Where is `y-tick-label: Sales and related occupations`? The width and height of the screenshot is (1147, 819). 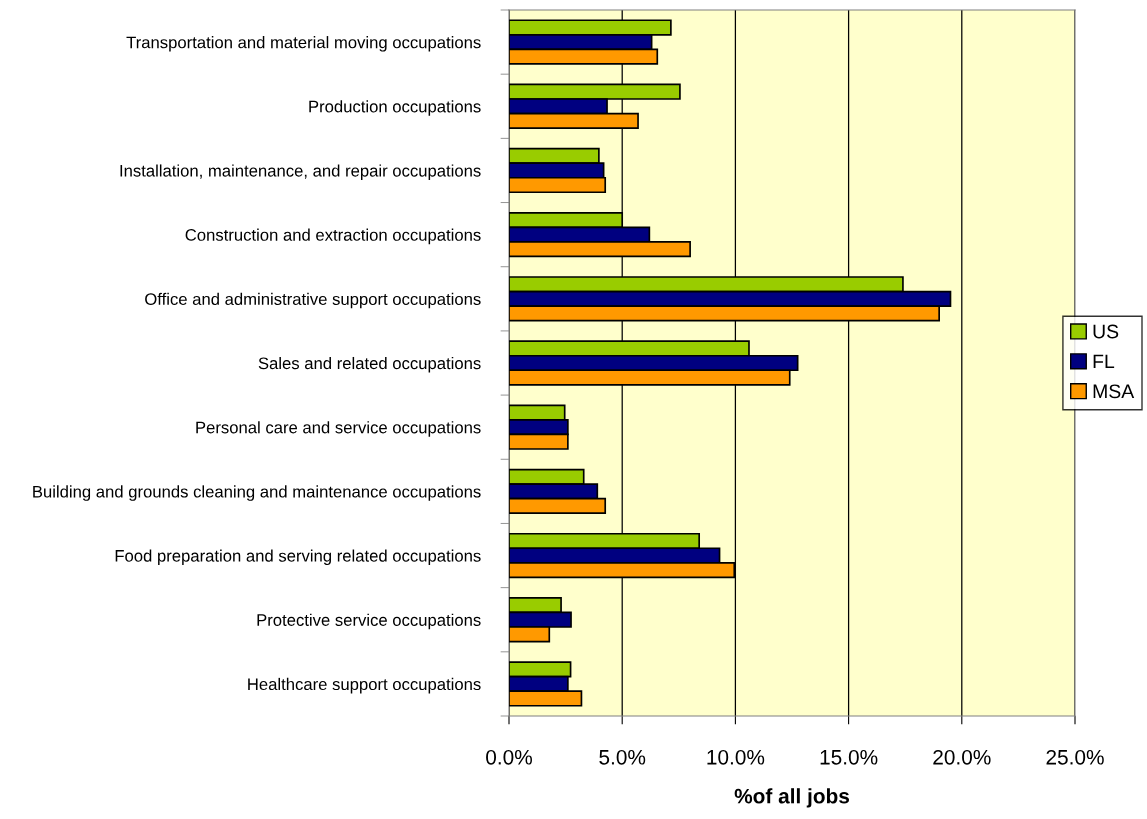 y-tick-label: Sales and related occupations is located at coordinates (369, 364).